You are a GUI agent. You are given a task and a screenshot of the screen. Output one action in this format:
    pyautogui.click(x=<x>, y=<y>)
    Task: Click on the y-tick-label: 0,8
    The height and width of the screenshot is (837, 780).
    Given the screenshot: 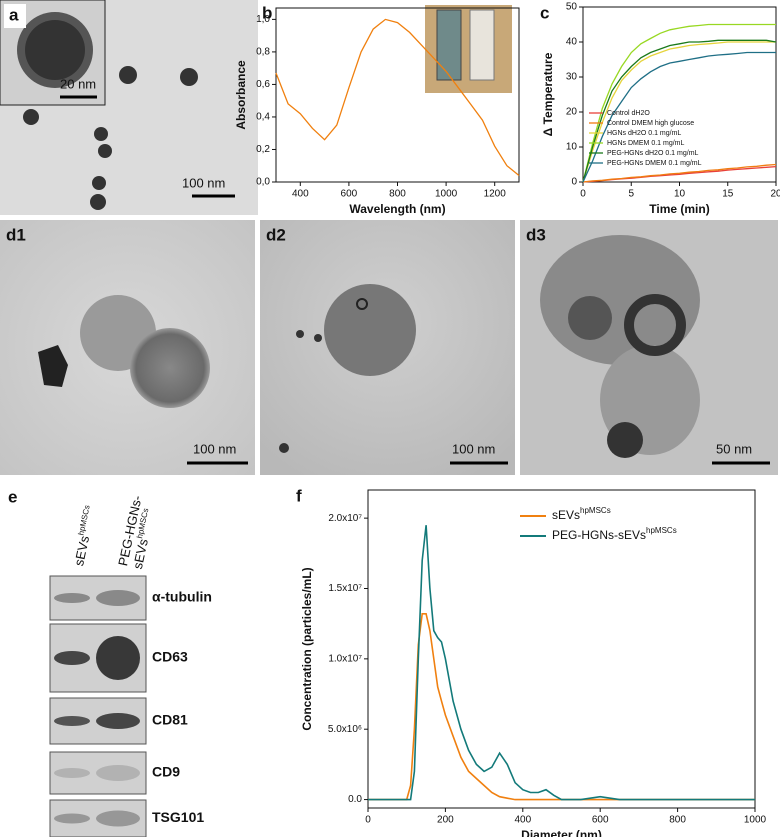 What is the action you would take?
    pyautogui.click(x=263, y=52)
    